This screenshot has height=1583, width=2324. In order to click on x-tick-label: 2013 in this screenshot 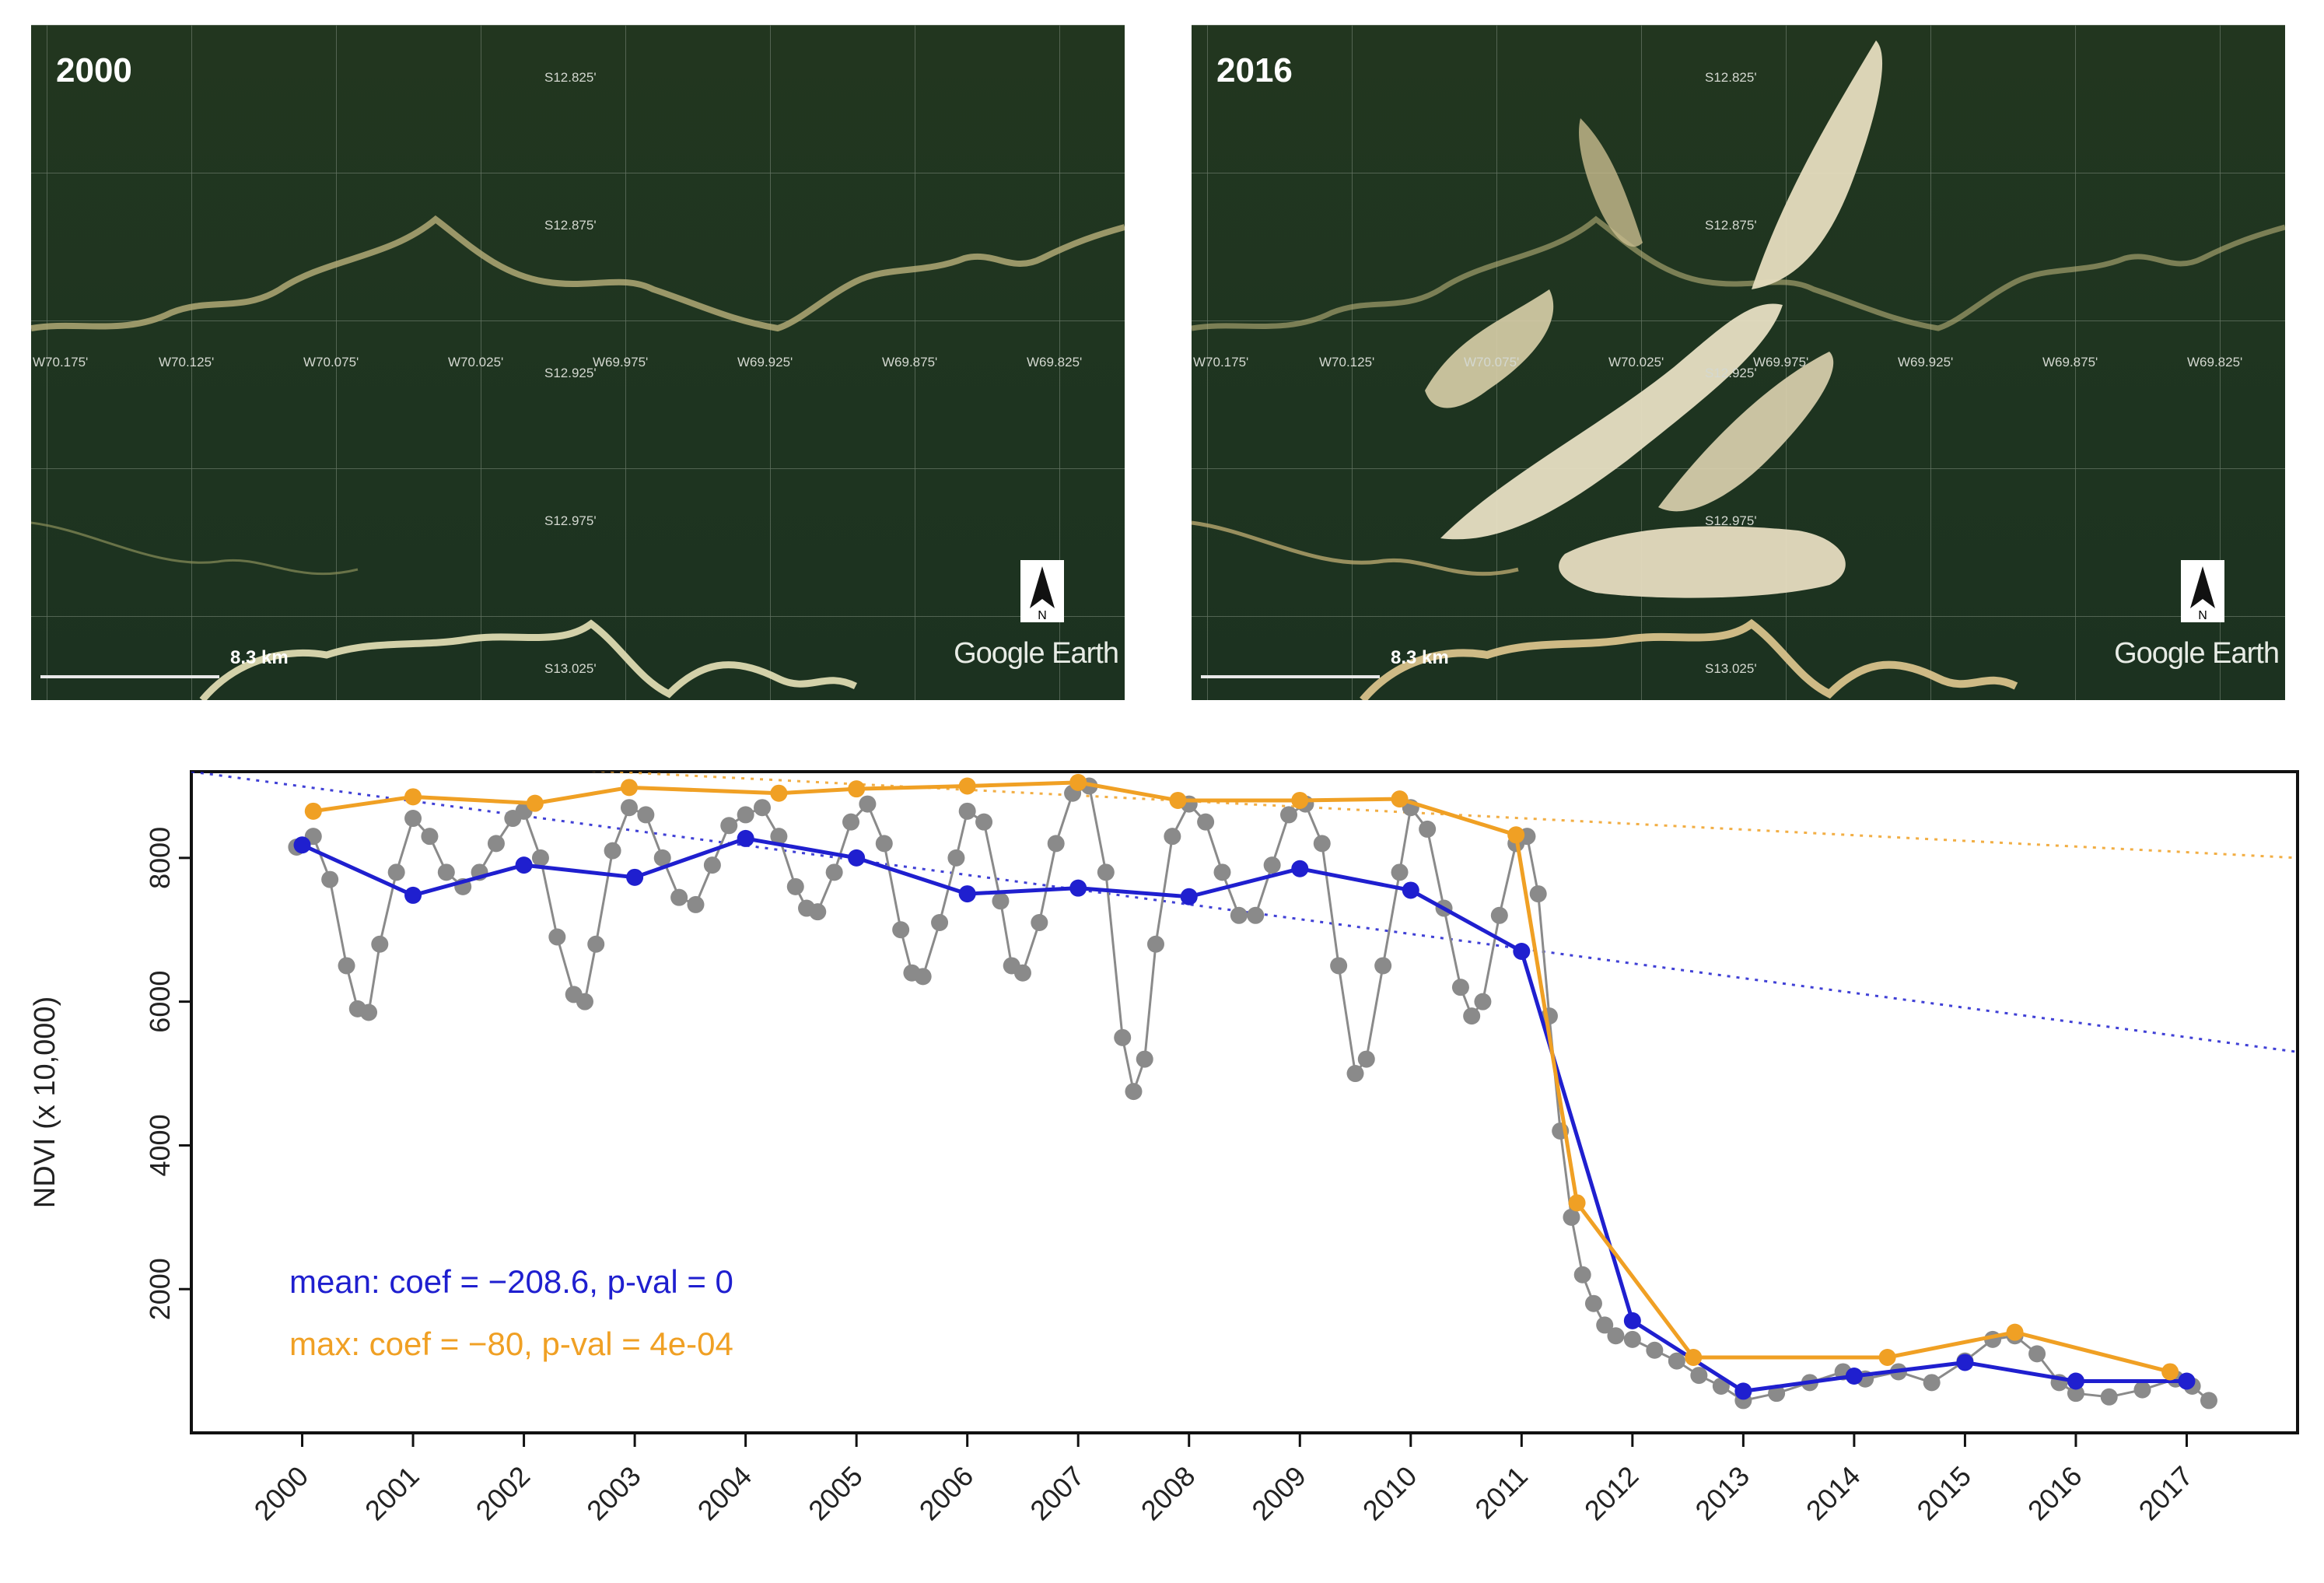, I will do `click(1722, 1493)`.